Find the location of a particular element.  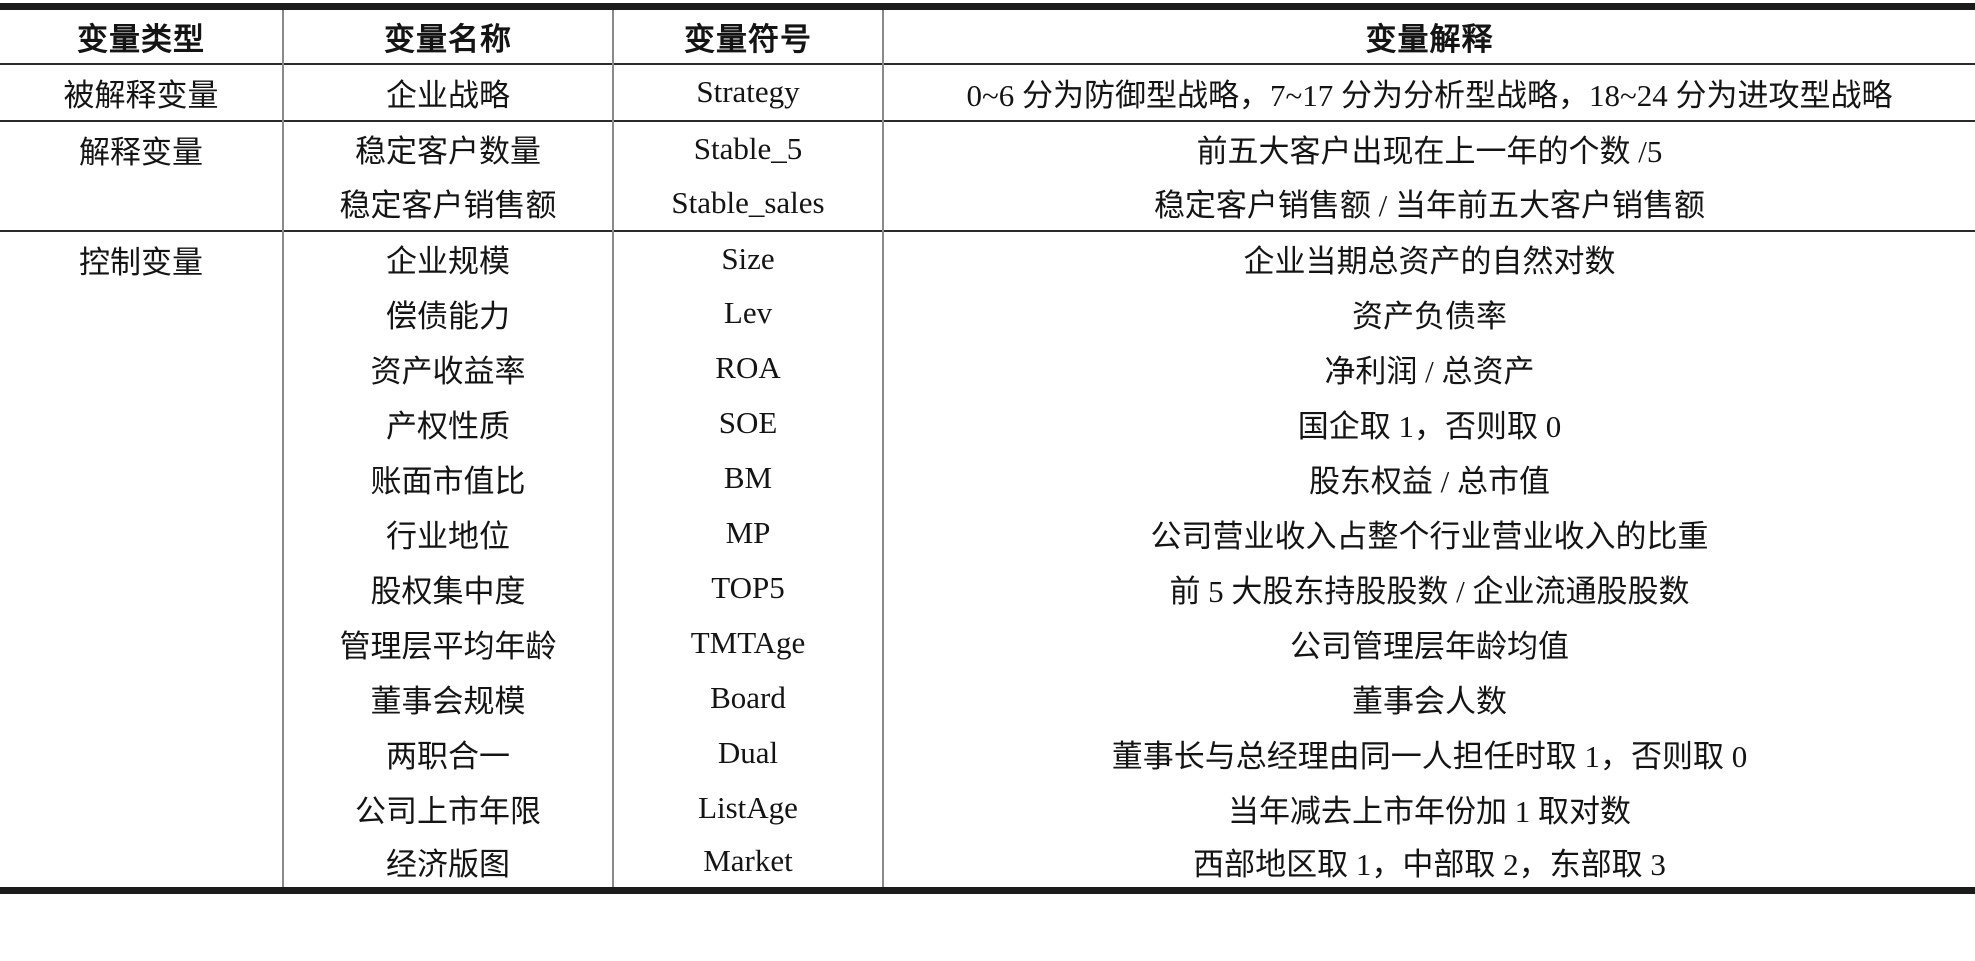

table-row: 两职合一 Dual 董事长与总经理由同一人担任时取 1，否则取 0 is located at coordinates (987, 753).